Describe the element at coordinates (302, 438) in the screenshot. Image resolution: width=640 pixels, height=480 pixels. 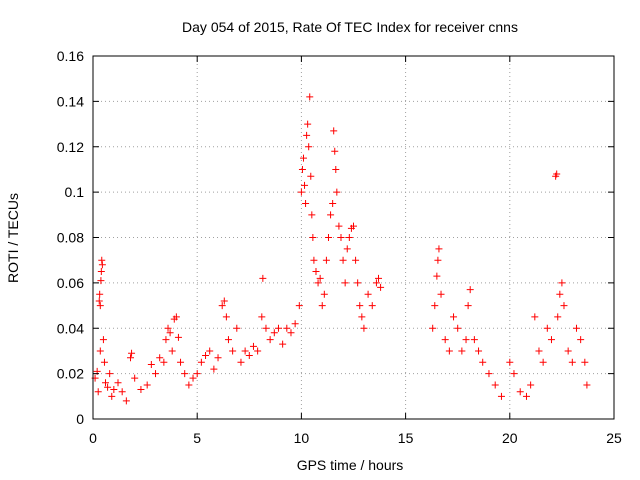
I see `x-tick-label: 10` at that location.